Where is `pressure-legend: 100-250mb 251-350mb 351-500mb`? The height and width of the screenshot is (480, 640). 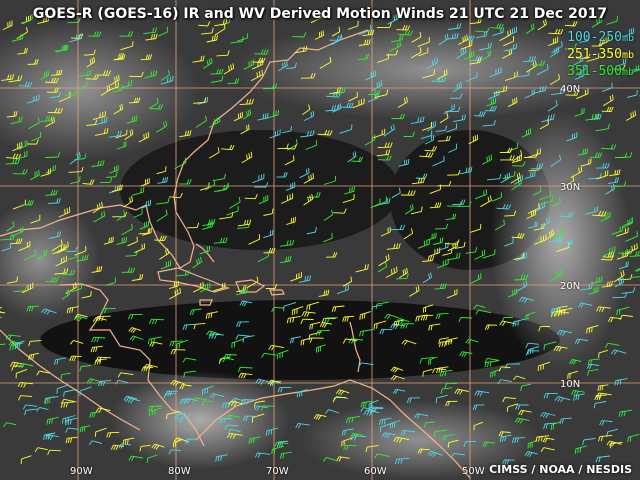
pressure-legend: 100-250mb 251-350mb 351-500mb is located at coordinates (600, 55).